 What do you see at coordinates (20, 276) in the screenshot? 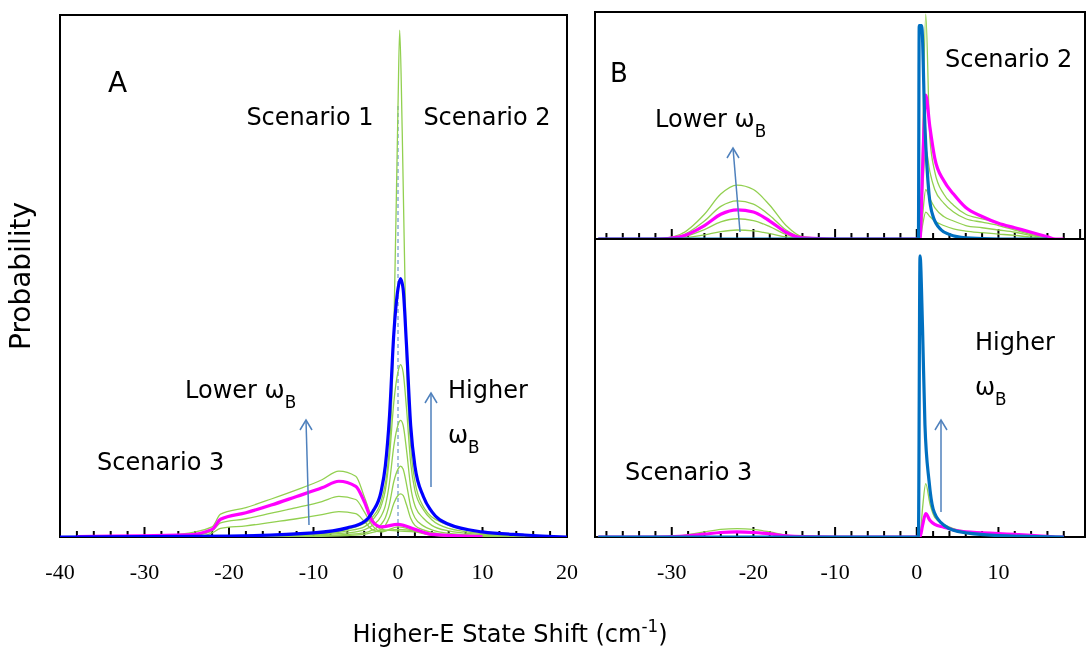
I see `y-axis-title: Probability` at bounding box center [20, 276].